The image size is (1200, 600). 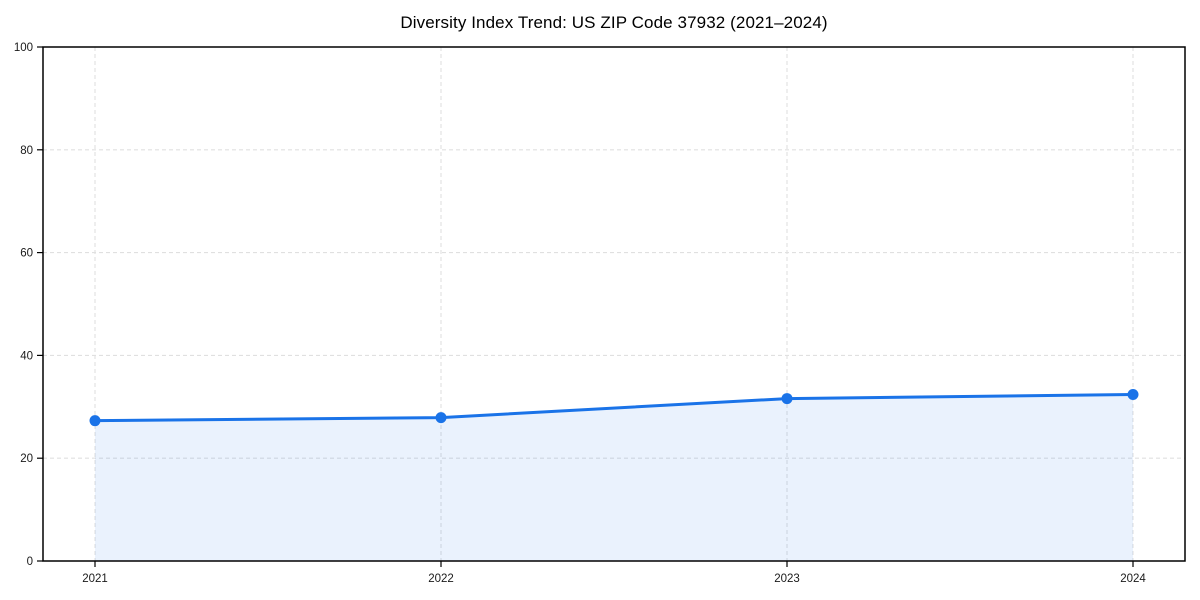 What do you see at coordinates (787, 579) in the screenshot?
I see `x-tick-label: 2023` at bounding box center [787, 579].